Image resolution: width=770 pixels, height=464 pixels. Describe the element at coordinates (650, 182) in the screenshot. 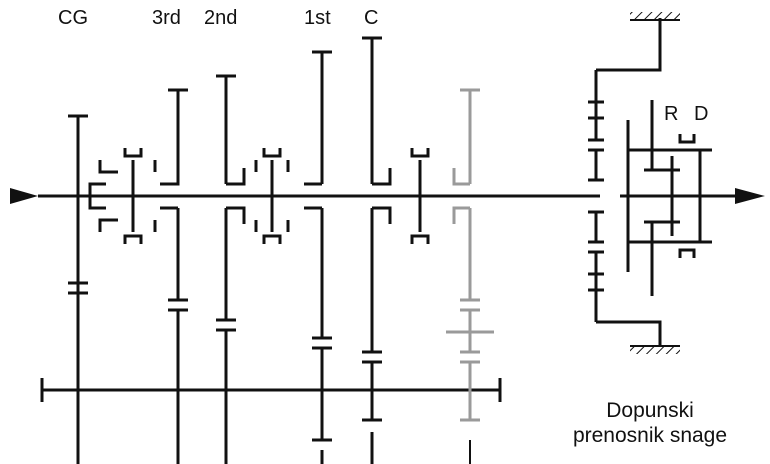

I see `planetary-unit` at that location.